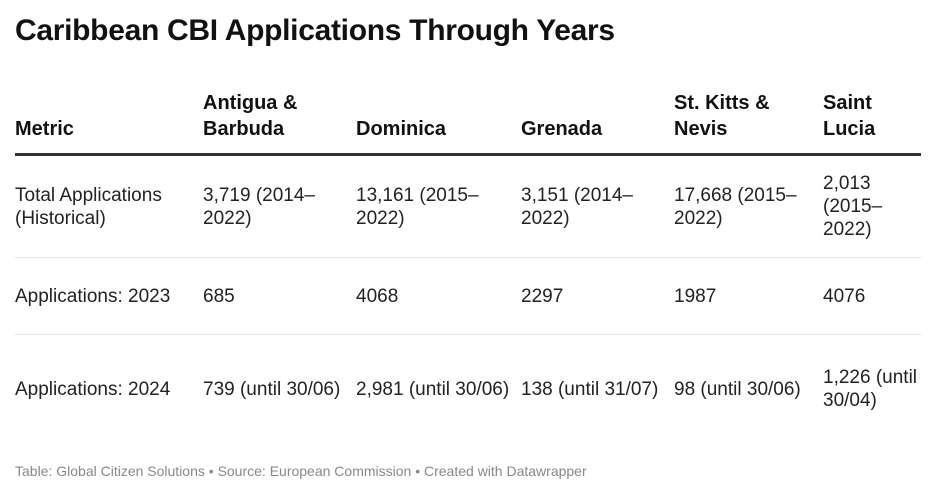 Image resolution: width=936 pixels, height=498 pixels. Describe the element at coordinates (219, 296) in the screenshot. I see `table-cell: 685` at that location.